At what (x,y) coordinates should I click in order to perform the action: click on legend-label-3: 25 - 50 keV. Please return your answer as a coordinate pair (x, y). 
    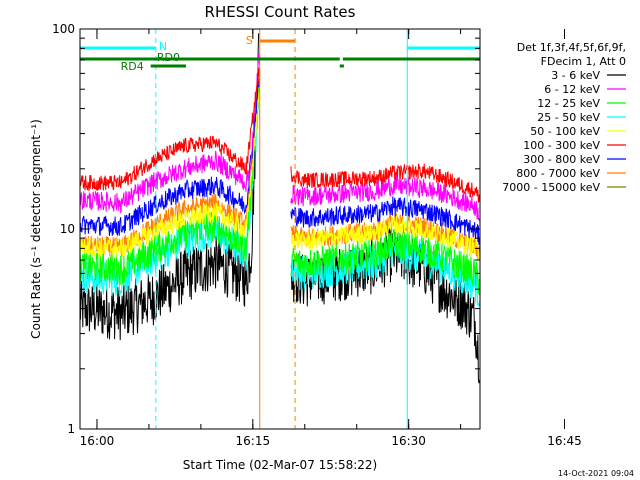
    Looking at the image, I should click on (568, 117).